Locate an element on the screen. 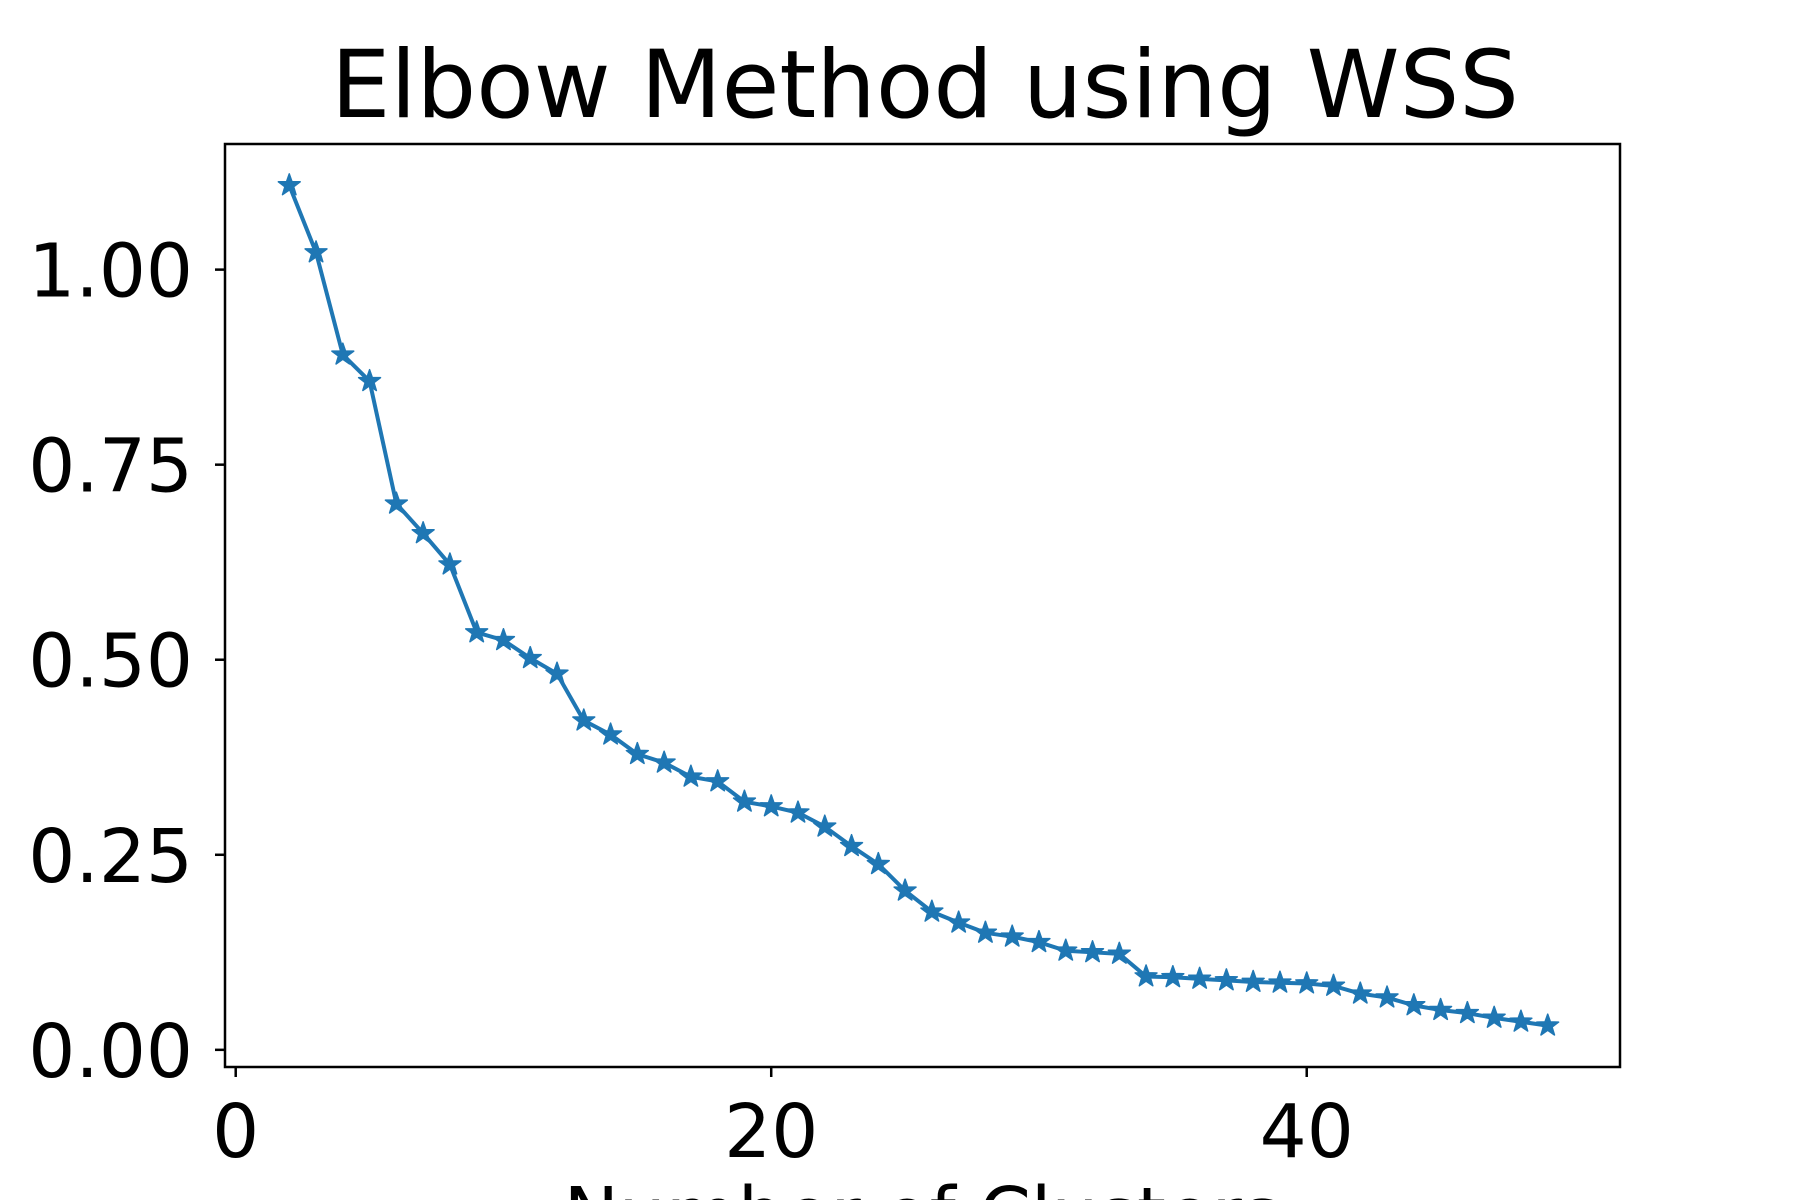  chart-title: Elbow Method using WSS is located at coordinates (925, 85).